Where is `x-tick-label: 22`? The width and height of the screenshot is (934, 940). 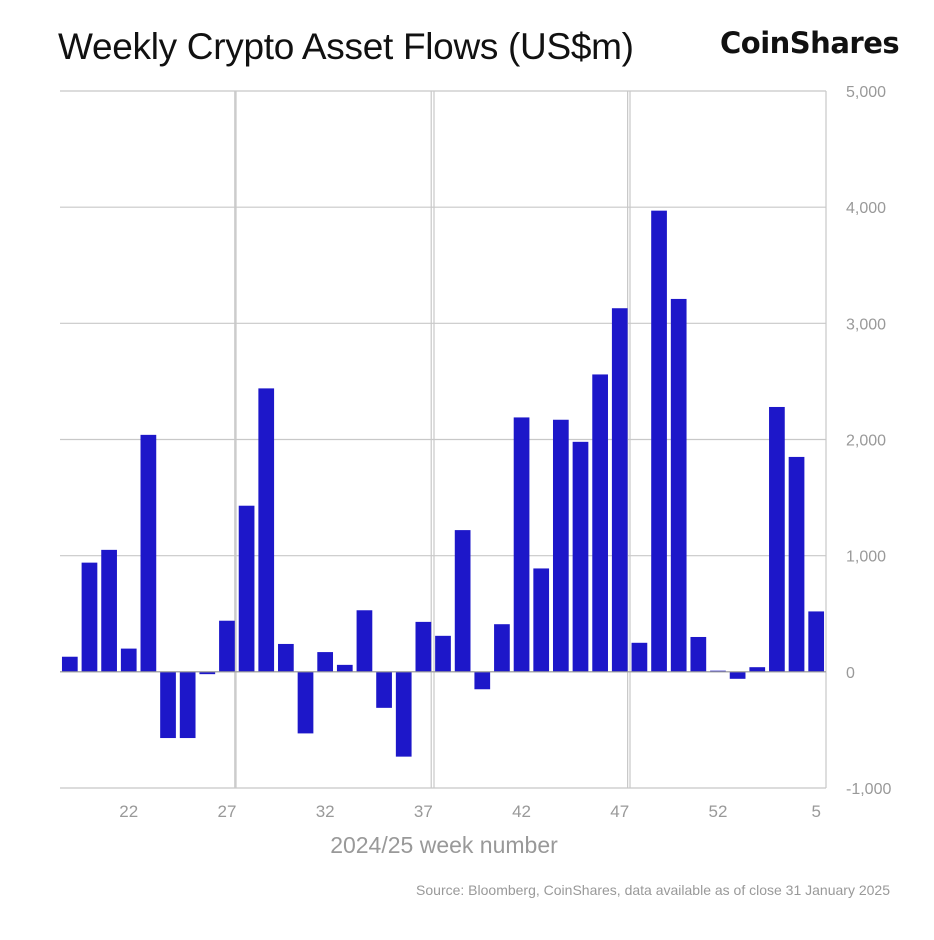 x-tick-label: 22 is located at coordinates (128, 811).